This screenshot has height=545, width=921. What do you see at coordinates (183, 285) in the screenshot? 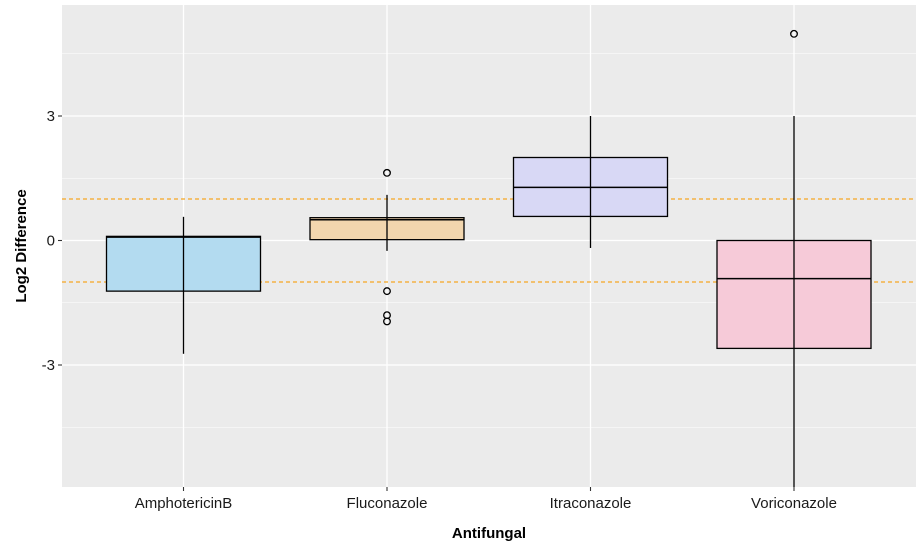
I see `box-amphotericinb` at bounding box center [183, 285].